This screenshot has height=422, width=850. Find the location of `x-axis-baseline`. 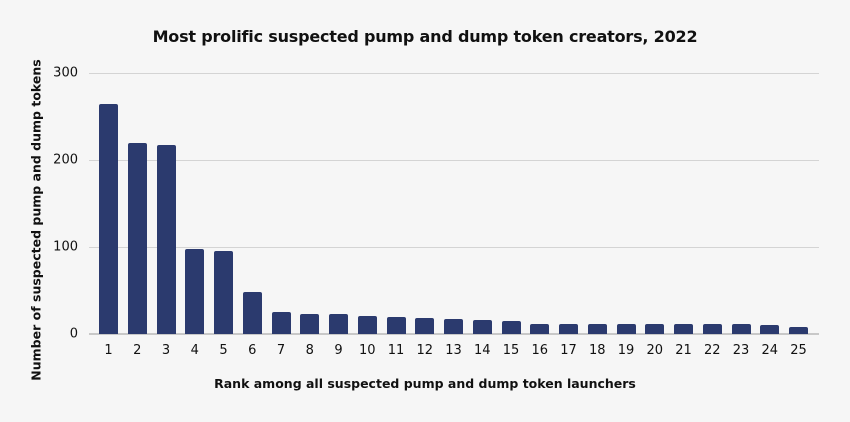

x-axis-baseline is located at coordinates (454, 334).